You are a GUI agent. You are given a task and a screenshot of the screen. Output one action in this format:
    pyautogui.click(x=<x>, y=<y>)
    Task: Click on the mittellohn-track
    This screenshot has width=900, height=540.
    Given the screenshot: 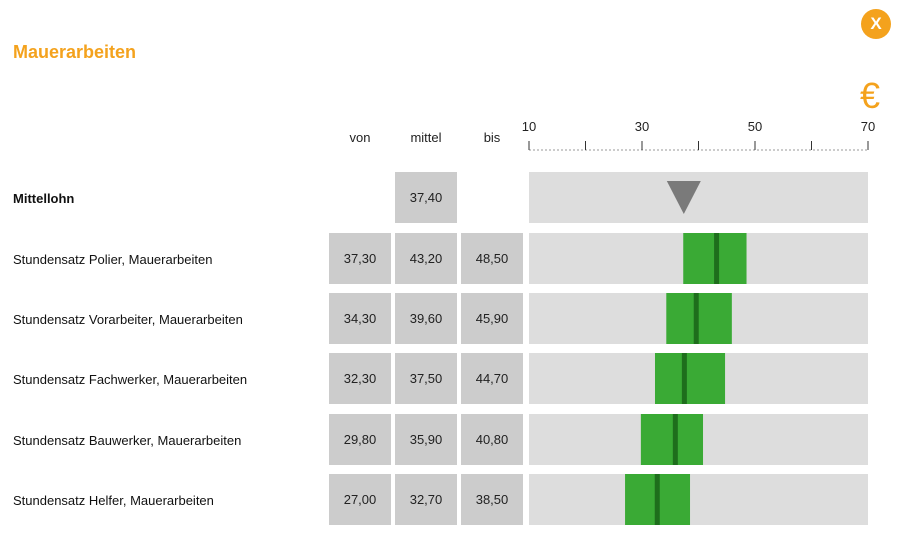 What is the action you would take?
    pyautogui.click(x=698, y=197)
    